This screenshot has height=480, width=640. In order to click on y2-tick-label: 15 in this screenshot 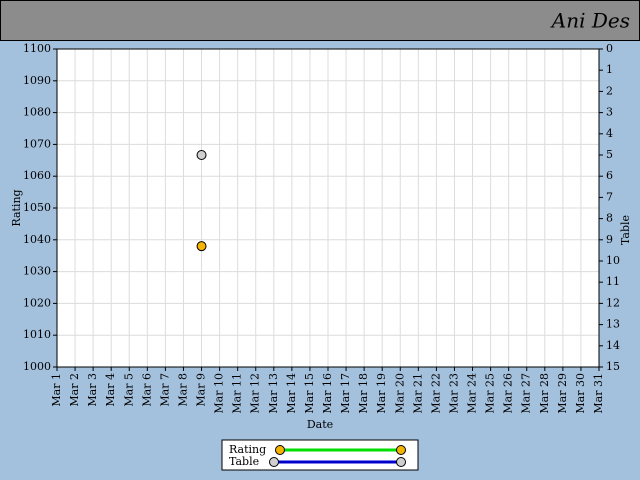, I will do `click(613, 366)`.